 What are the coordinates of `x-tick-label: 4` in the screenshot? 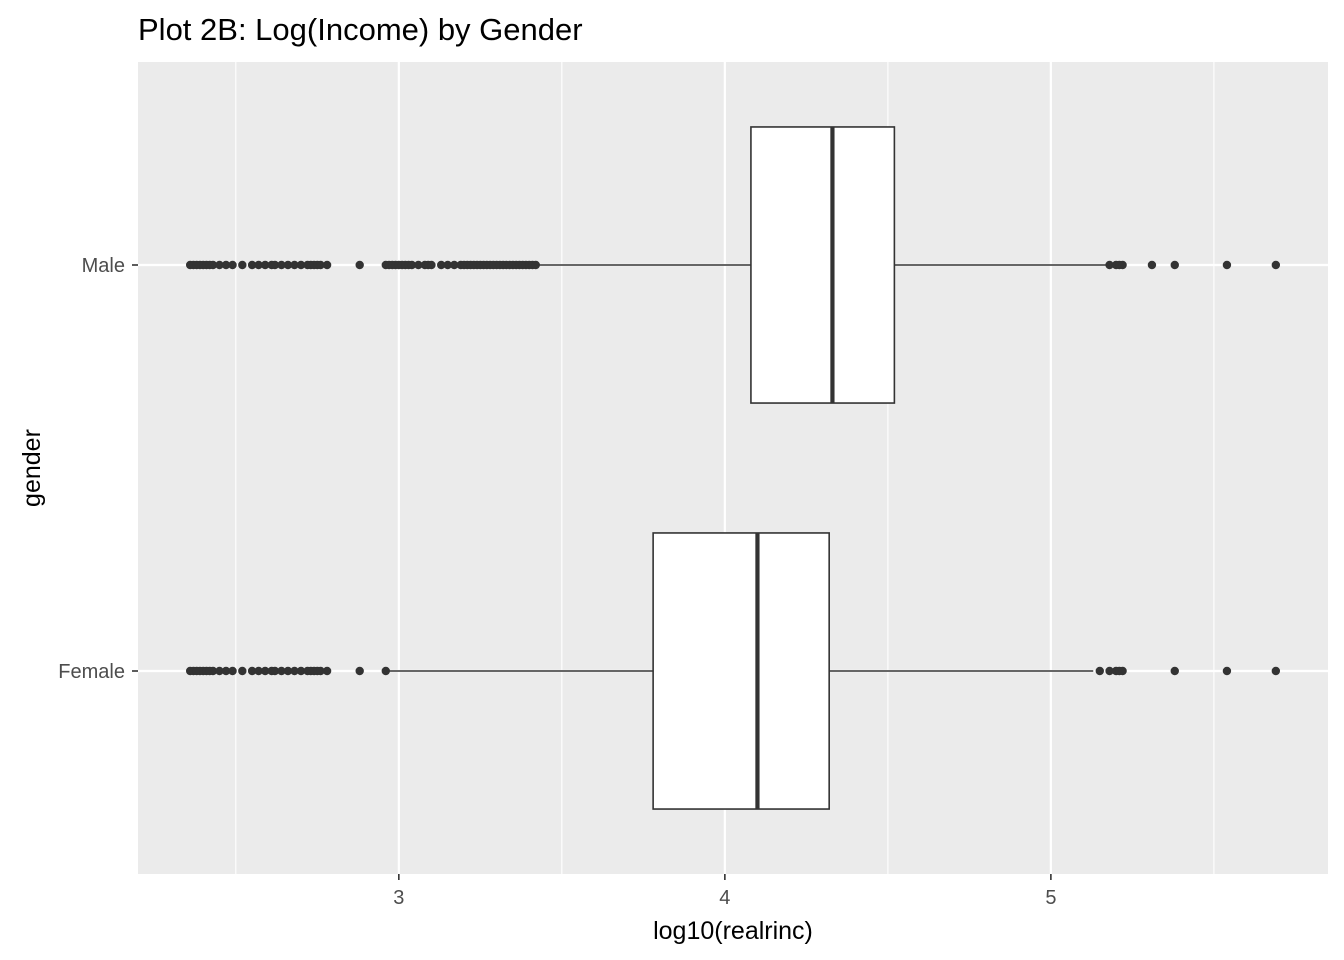 It's located at (724, 898).